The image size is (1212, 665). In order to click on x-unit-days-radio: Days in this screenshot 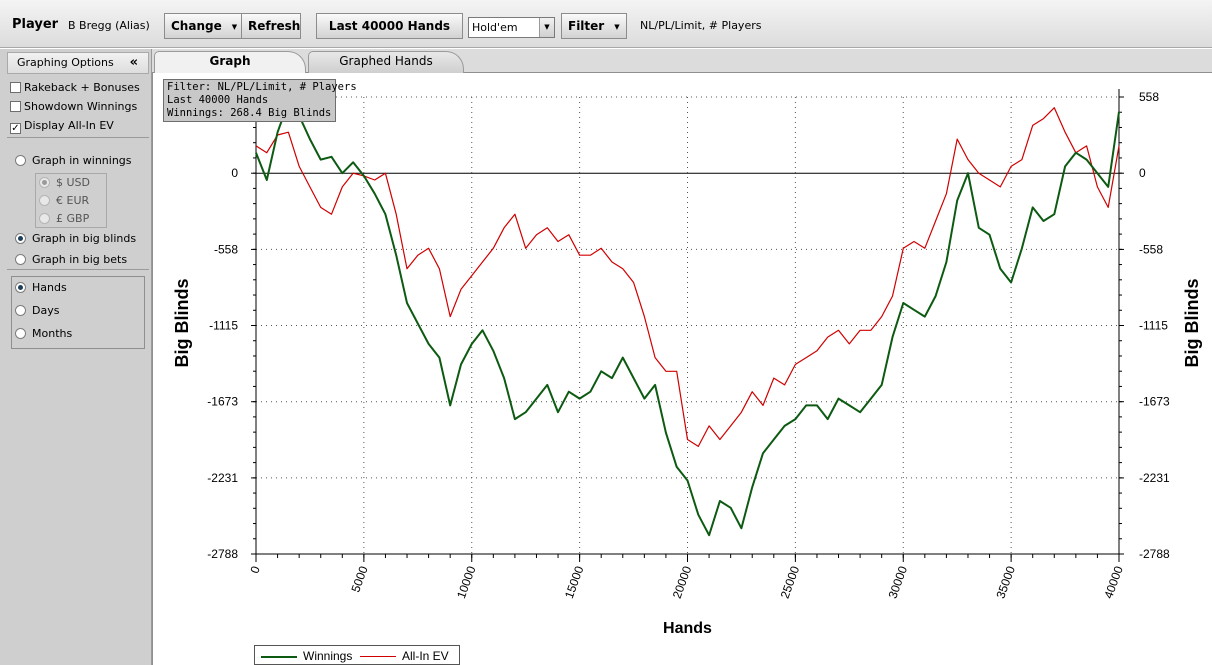, I will do `click(33, 311)`.